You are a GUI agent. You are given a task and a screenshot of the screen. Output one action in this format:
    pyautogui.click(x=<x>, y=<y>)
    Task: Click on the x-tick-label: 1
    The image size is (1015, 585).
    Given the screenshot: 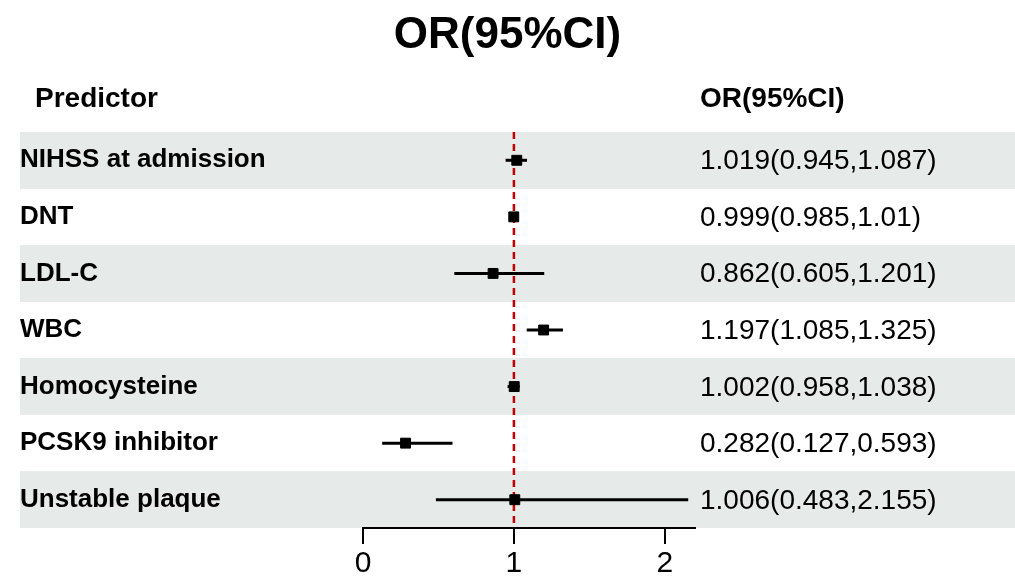 What is the action you would take?
    pyautogui.click(x=514, y=562)
    